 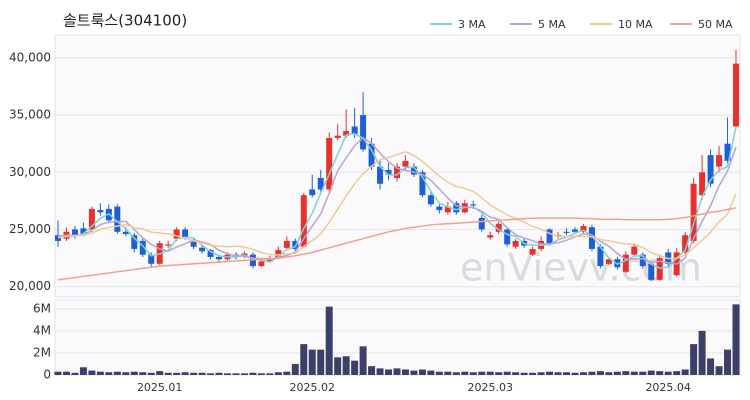 I want to click on y-tick-label: 30,000, so click(x=30, y=172).